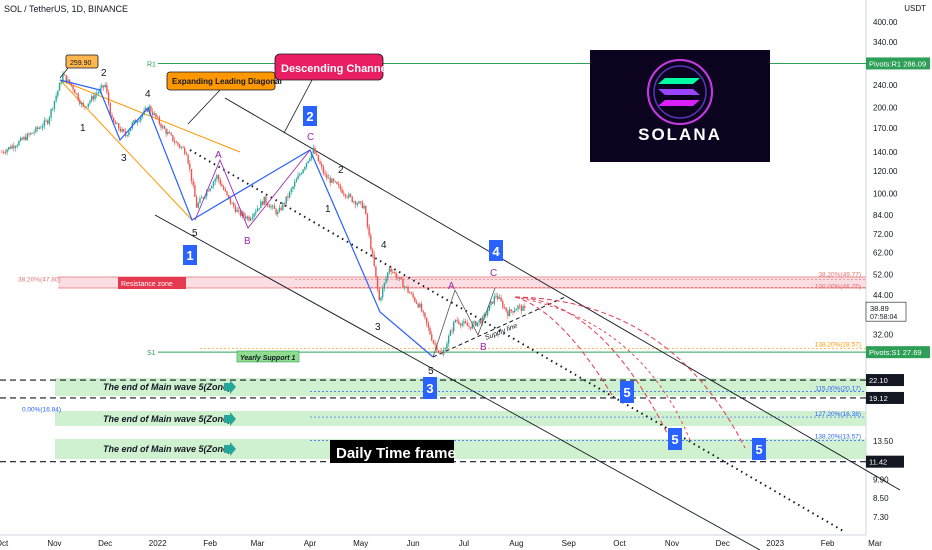  I want to click on last-price-value: 38.89, so click(879, 308).